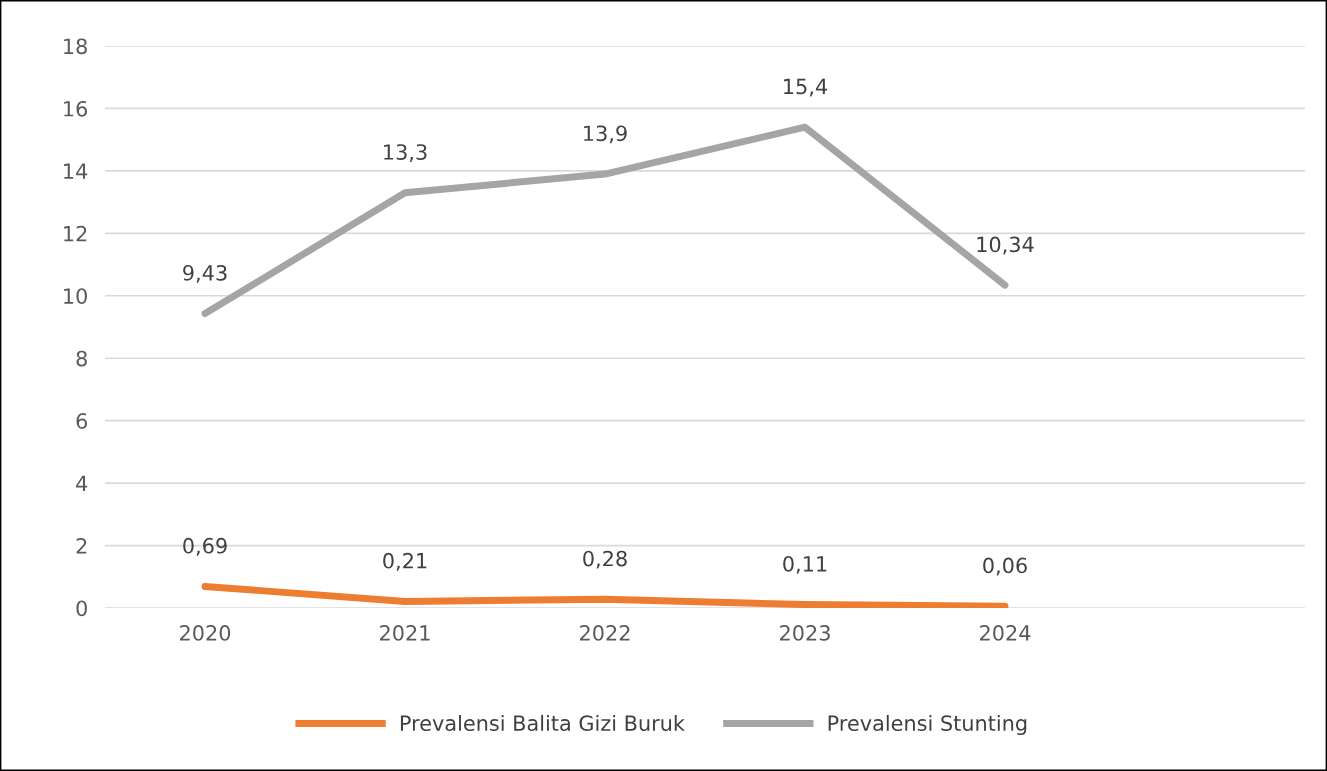 This screenshot has height=771, width=1327. What do you see at coordinates (81, 358) in the screenshot?
I see `y-tick-label: 8` at bounding box center [81, 358].